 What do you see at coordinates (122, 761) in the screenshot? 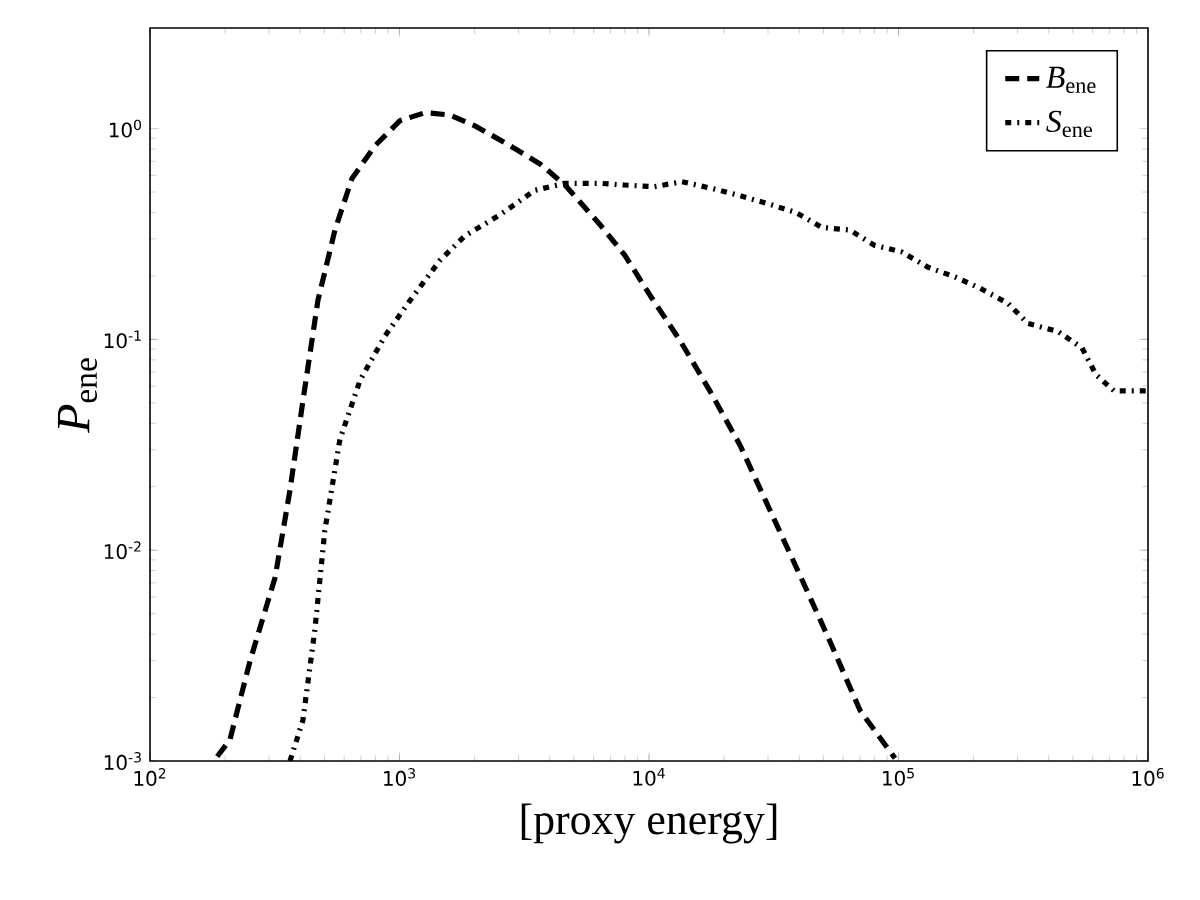
I see `y-tick-label: 10$^{-3}$` at bounding box center [122, 761].